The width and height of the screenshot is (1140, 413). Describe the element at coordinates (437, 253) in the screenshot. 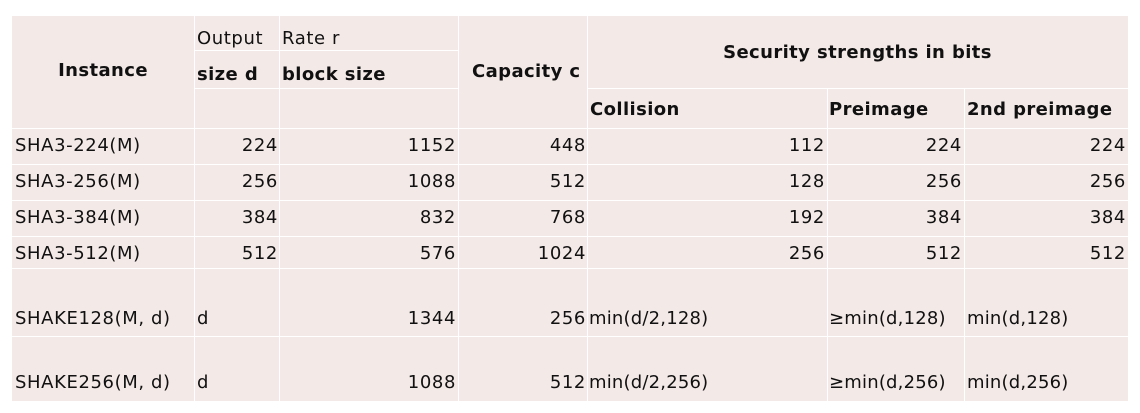

I see `row-rate: 576` at that location.